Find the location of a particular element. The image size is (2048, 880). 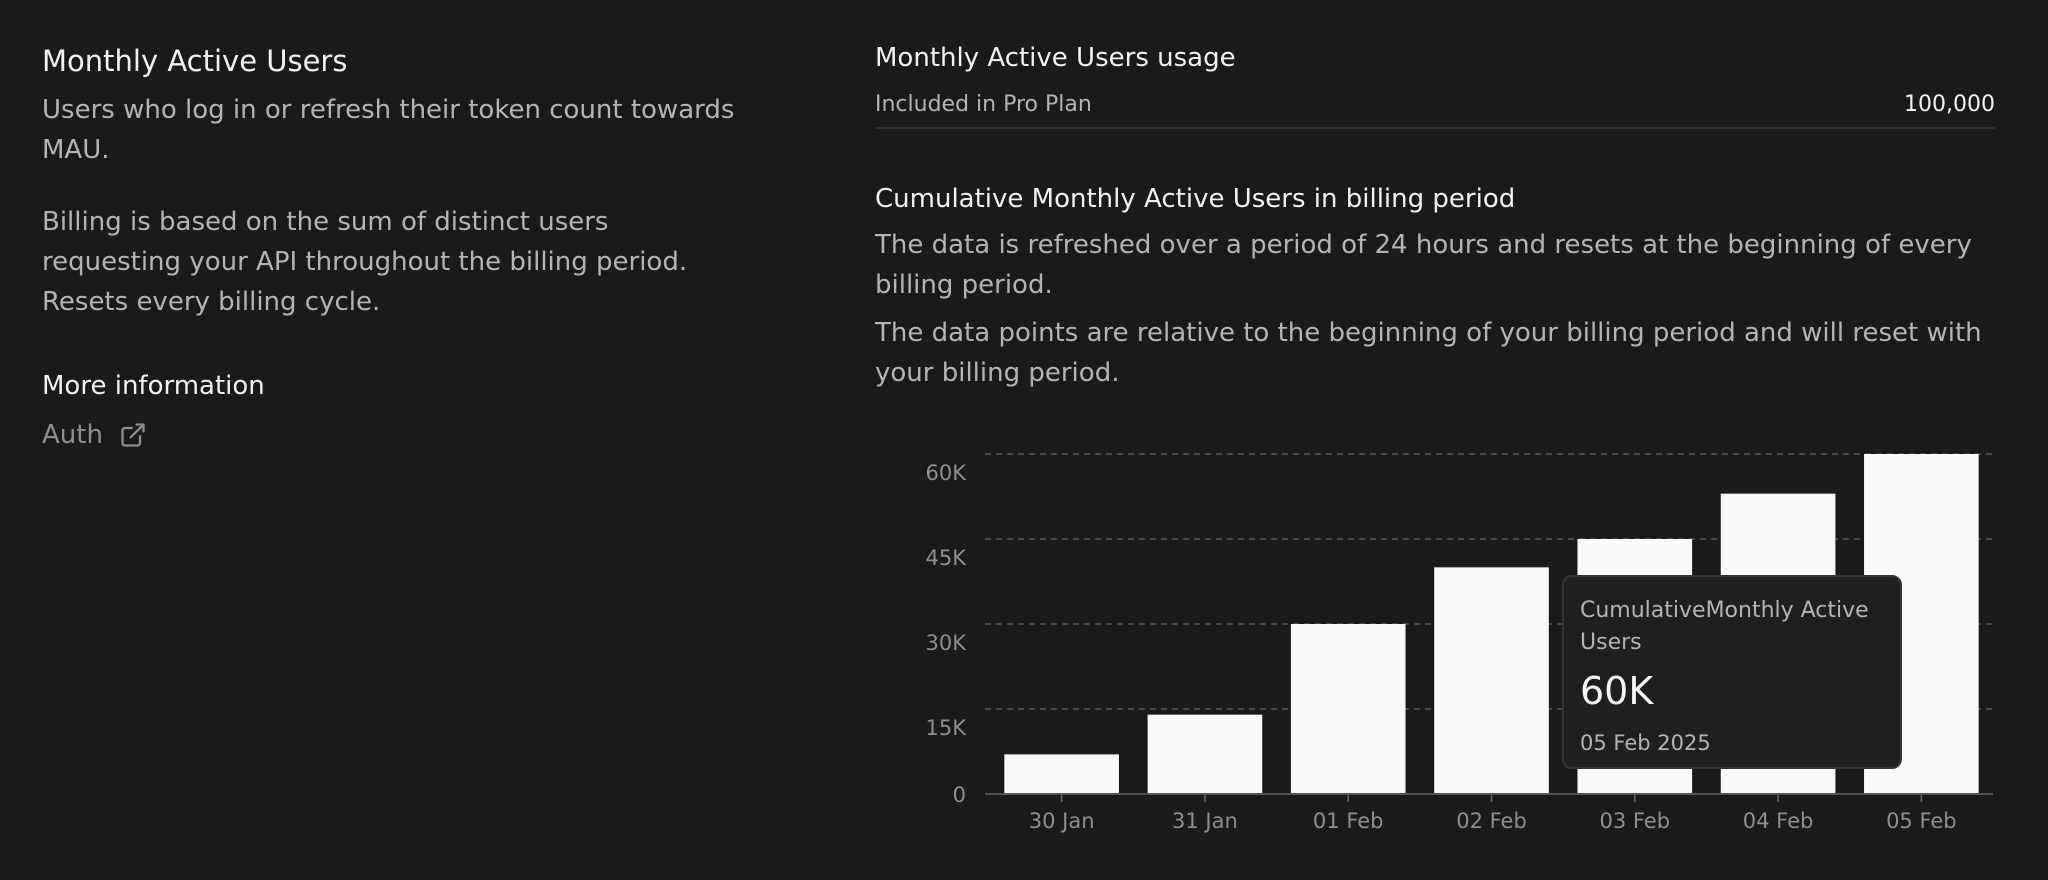

x-tick-label: 01 Feb is located at coordinates (1348, 821).